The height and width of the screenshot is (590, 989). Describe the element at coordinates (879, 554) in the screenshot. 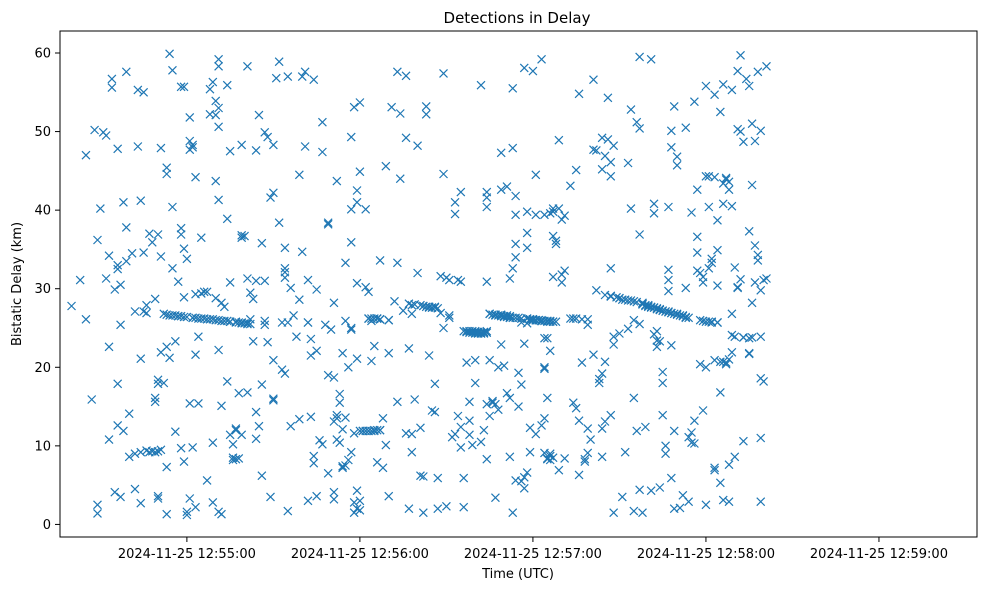

I see `x-tick-label: 2024-11-25 12:59:00` at that location.